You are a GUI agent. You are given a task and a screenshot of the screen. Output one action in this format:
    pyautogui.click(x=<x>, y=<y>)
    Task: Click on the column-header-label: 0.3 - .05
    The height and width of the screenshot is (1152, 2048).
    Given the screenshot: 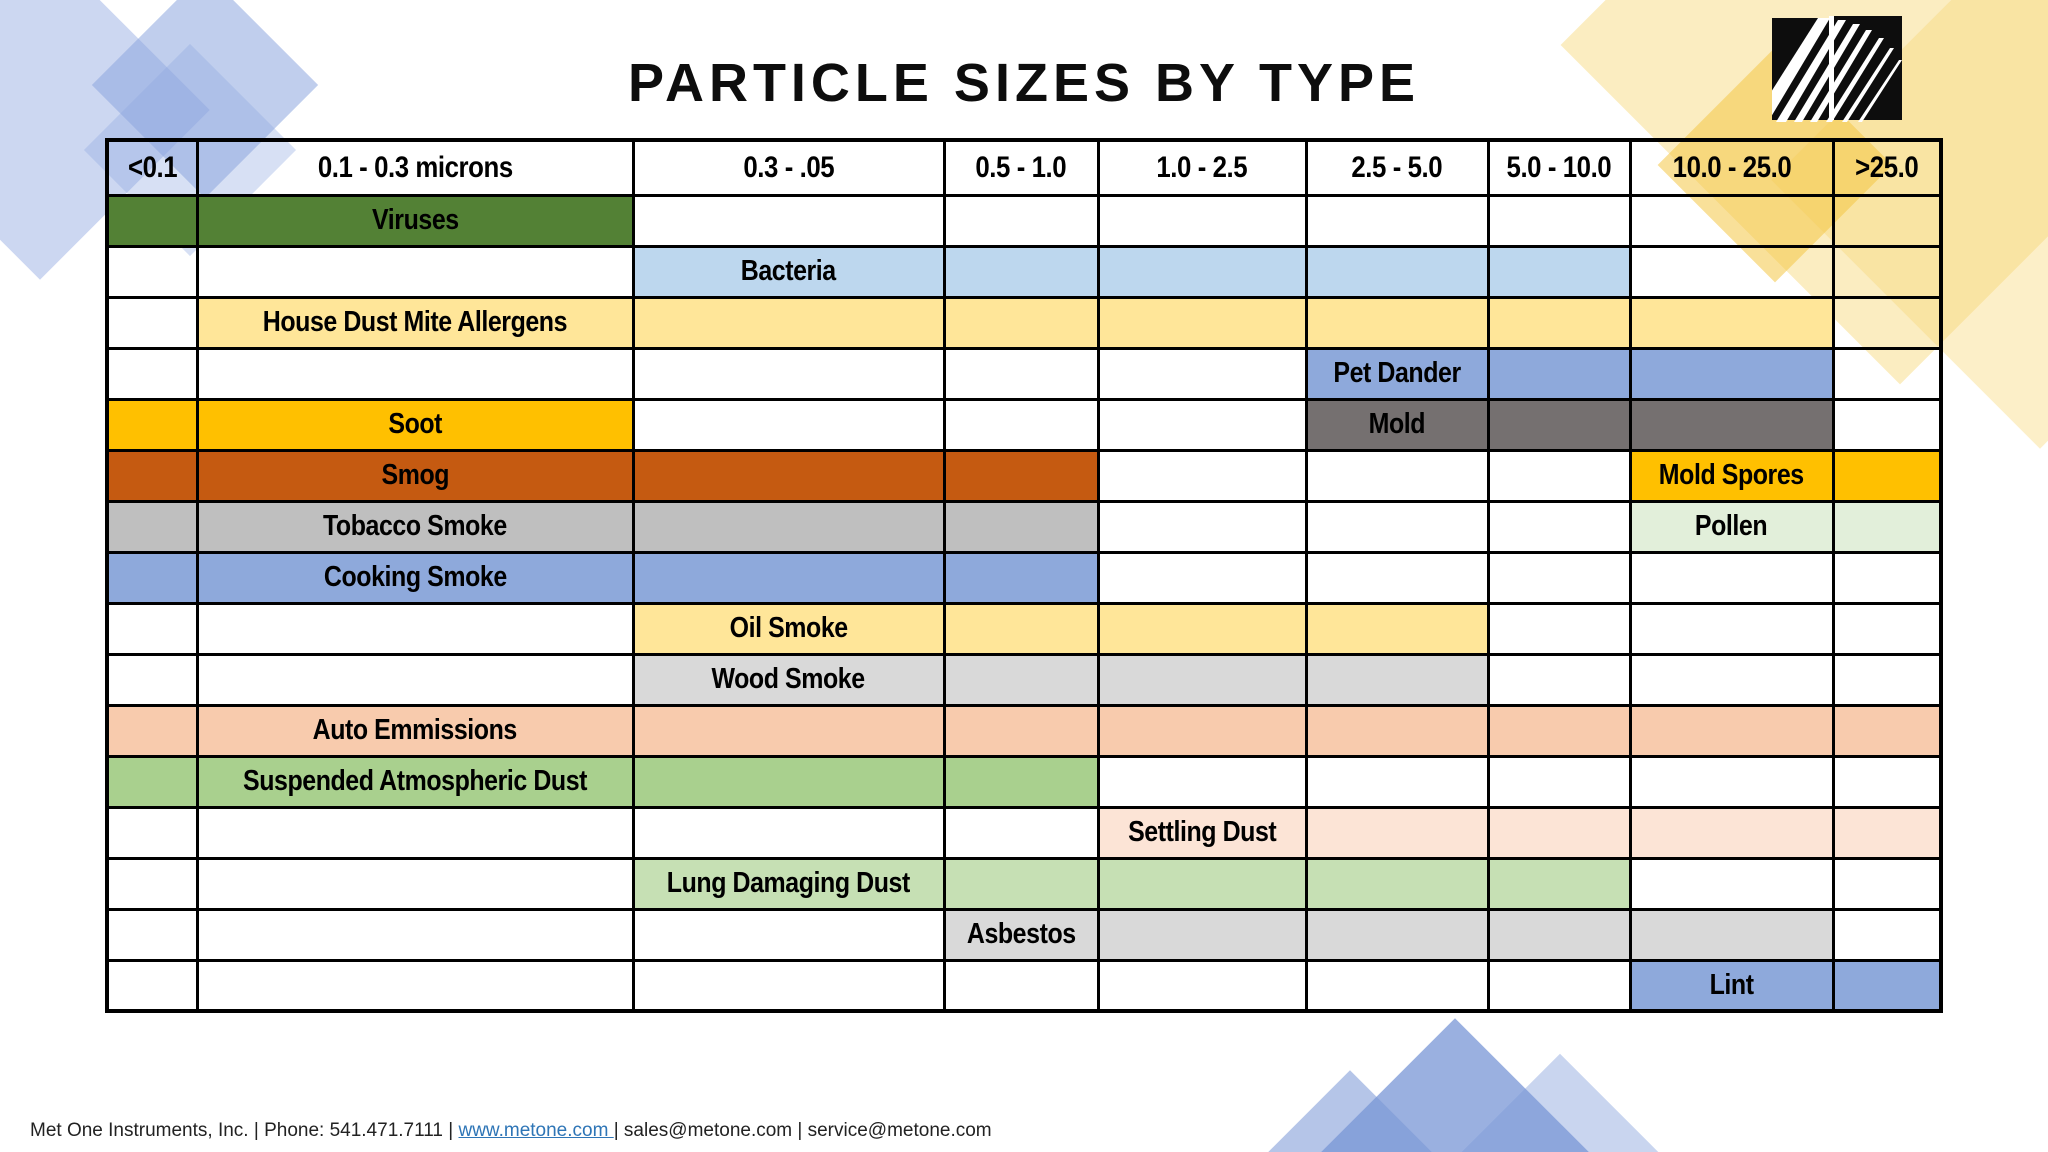 What is the action you would take?
    pyautogui.click(x=788, y=167)
    